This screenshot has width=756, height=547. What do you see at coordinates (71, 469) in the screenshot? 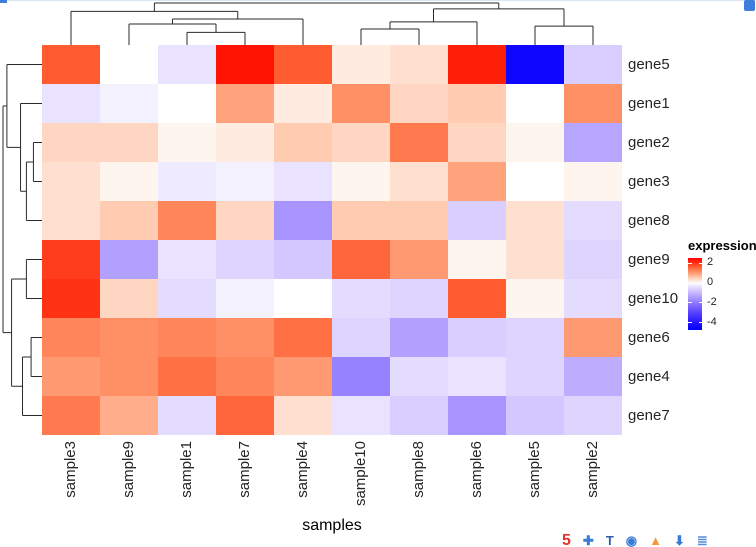
I see `col-label: sample3` at bounding box center [71, 469].